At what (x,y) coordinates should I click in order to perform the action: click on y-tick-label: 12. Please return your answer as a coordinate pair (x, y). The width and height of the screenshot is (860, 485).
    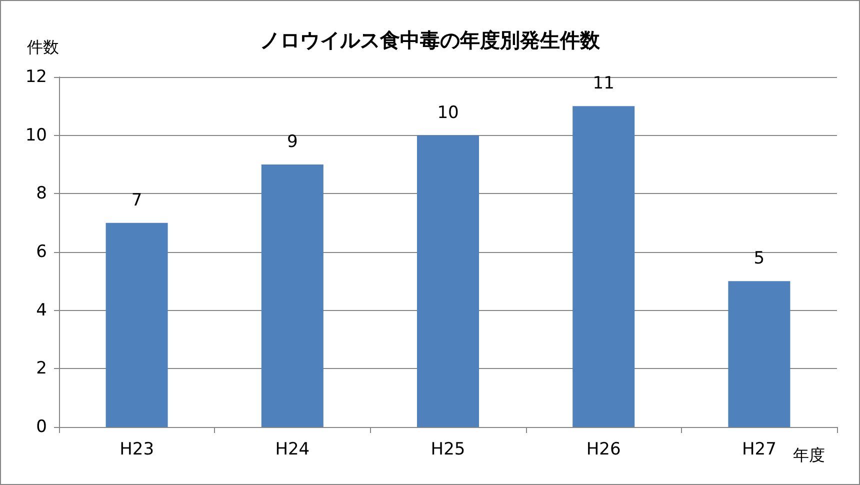
    Looking at the image, I should click on (36, 77).